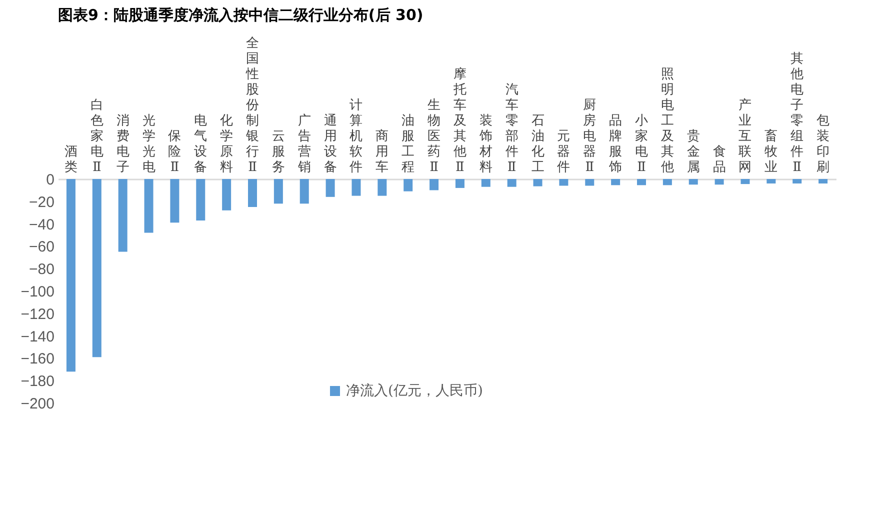  I want to click on x-tick-label: 元器件, so click(563, 152).